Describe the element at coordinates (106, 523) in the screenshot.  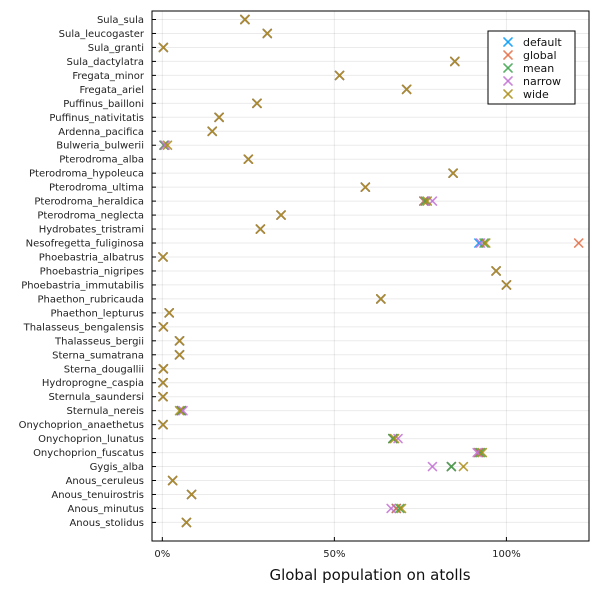
I see `y-tick-label: Anous_stolidus` at that location.